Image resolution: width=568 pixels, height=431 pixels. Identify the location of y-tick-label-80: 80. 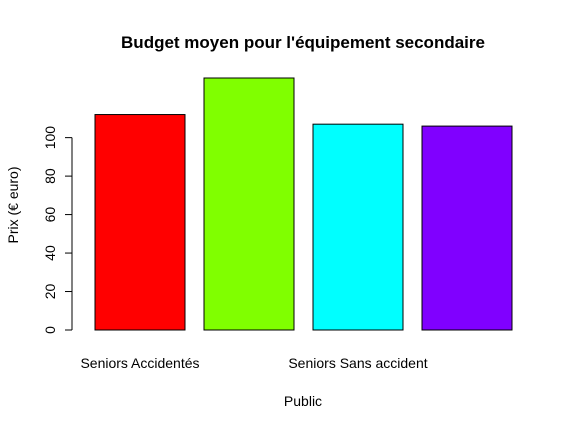
(50, 176).